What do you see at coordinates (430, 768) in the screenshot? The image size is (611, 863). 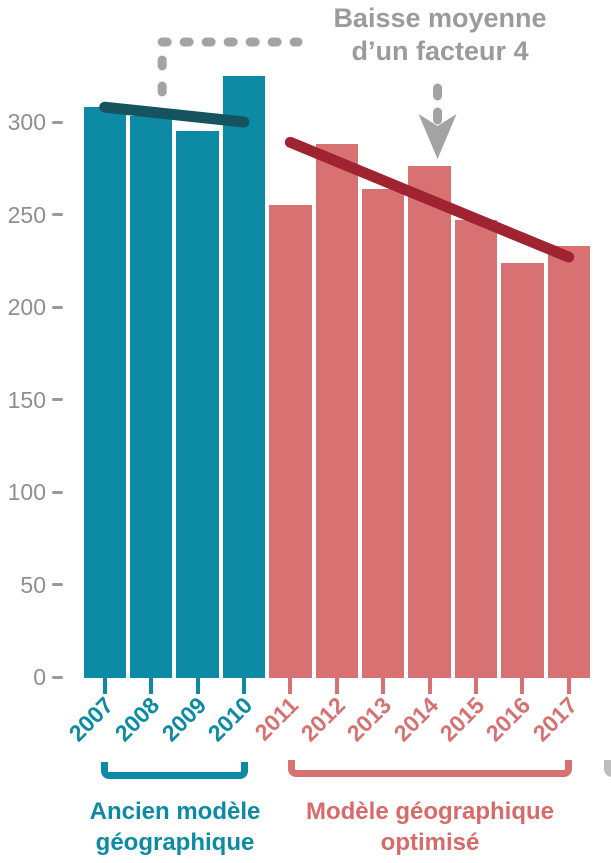 I see `bracket-new-model` at bounding box center [430, 768].